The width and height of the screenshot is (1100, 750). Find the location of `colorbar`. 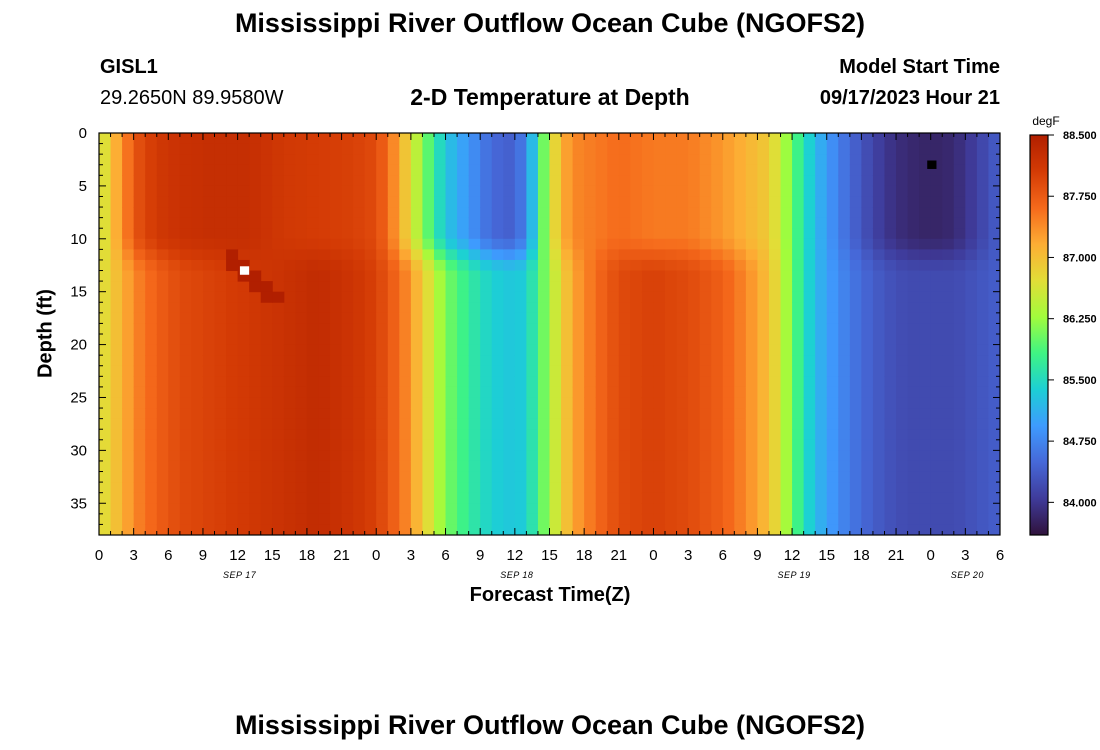

colorbar is located at coordinates (1039, 335).